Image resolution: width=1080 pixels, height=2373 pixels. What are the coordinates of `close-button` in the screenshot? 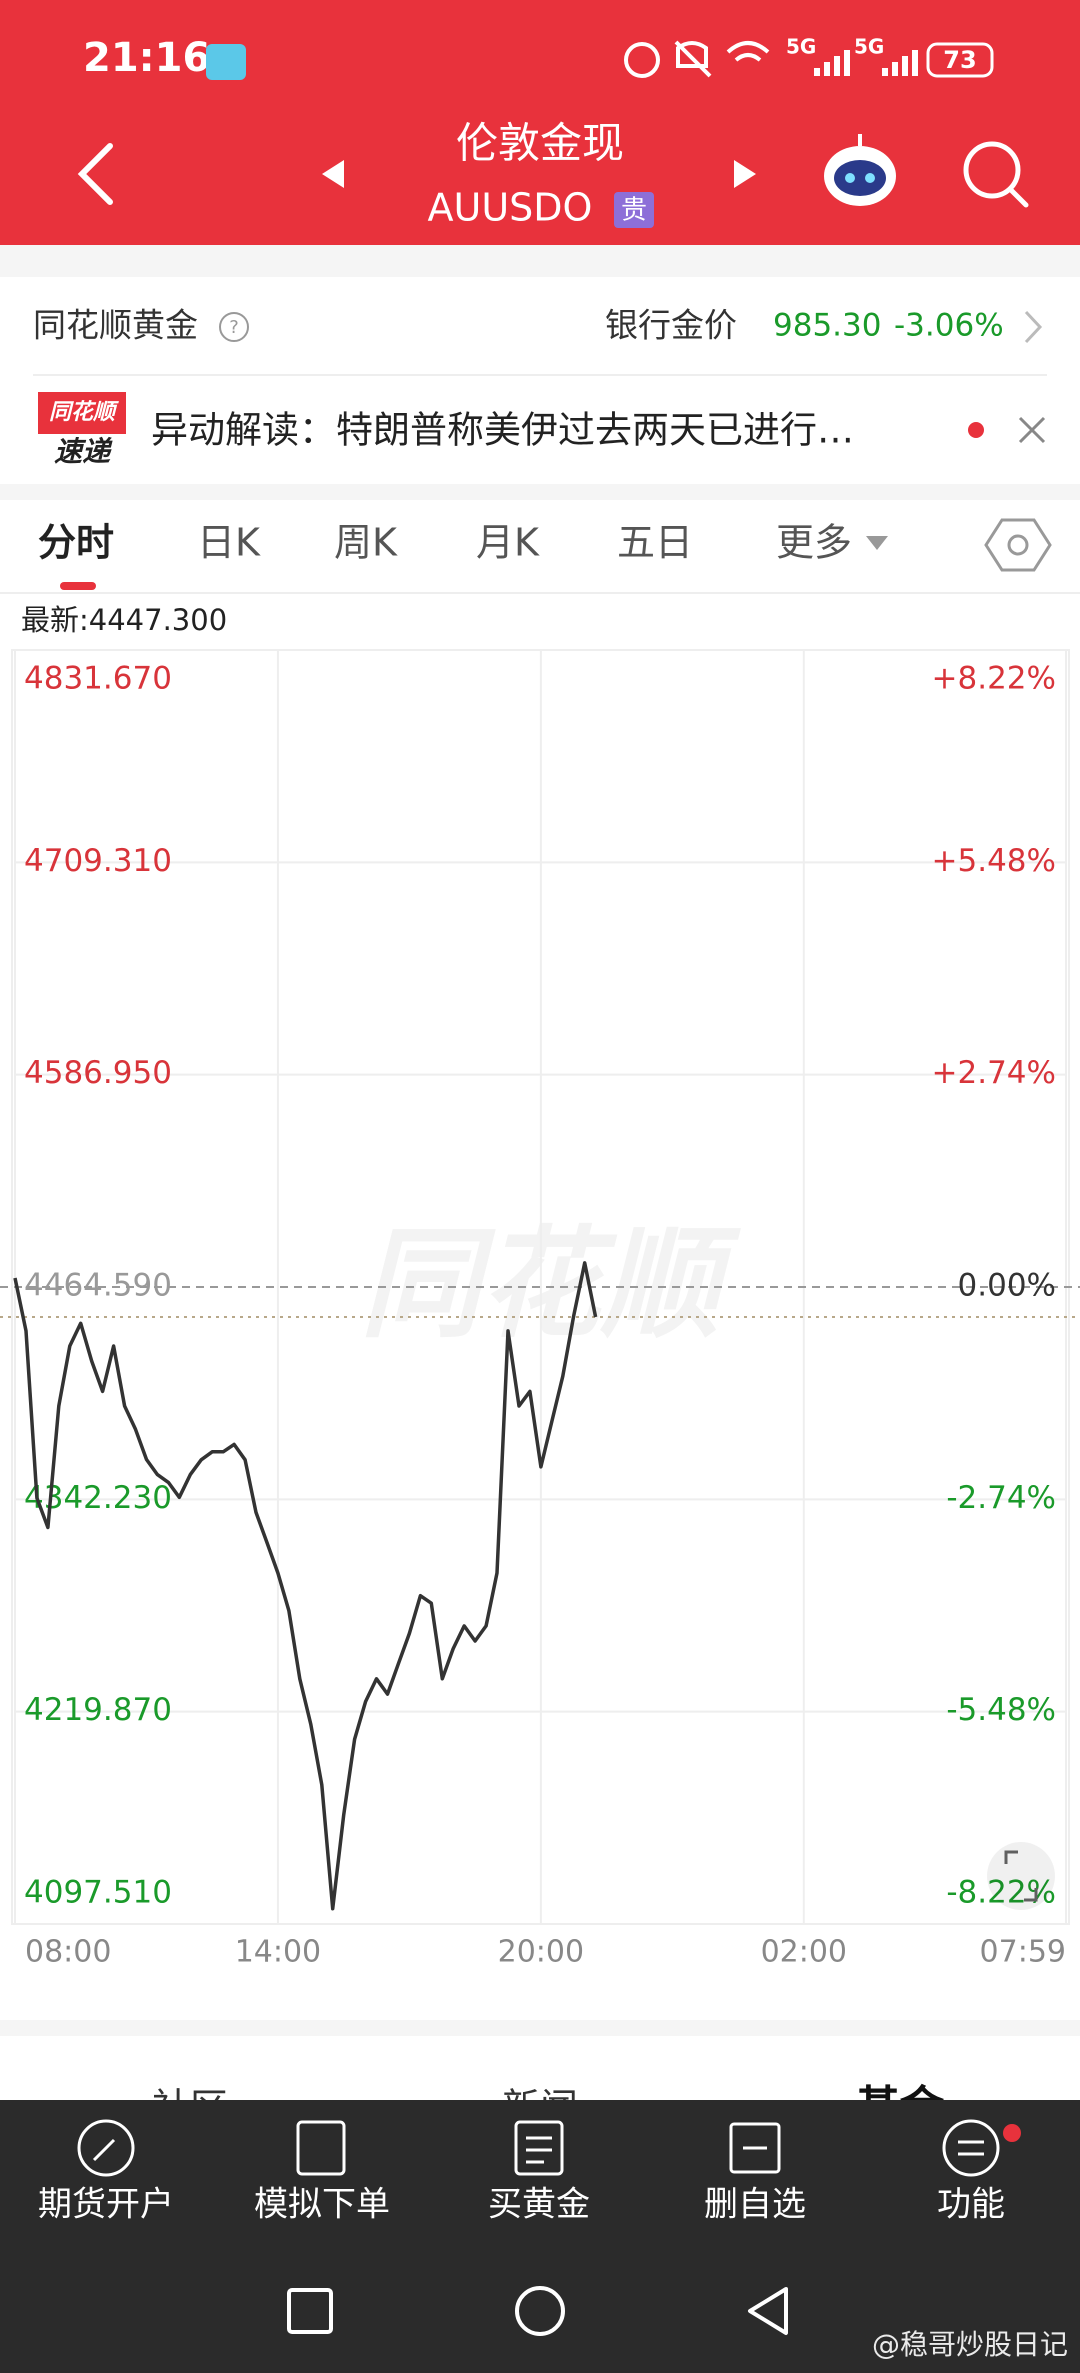 It's located at (1032, 430).